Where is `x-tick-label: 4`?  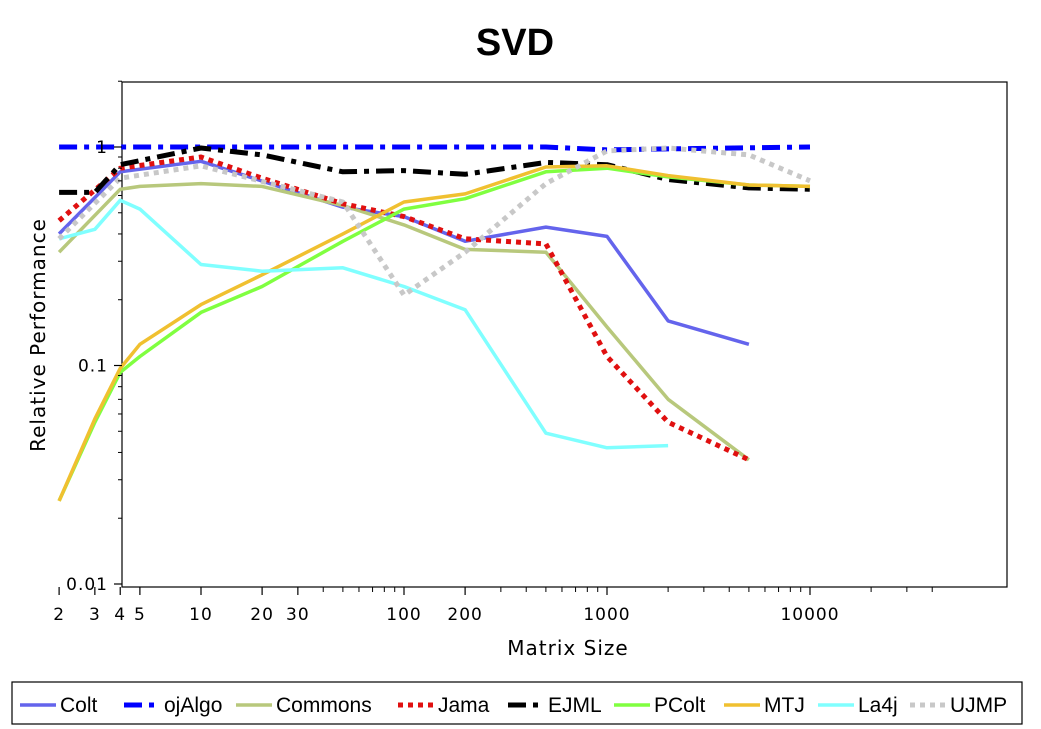 x-tick-label: 4 is located at coordinates (120, 615).